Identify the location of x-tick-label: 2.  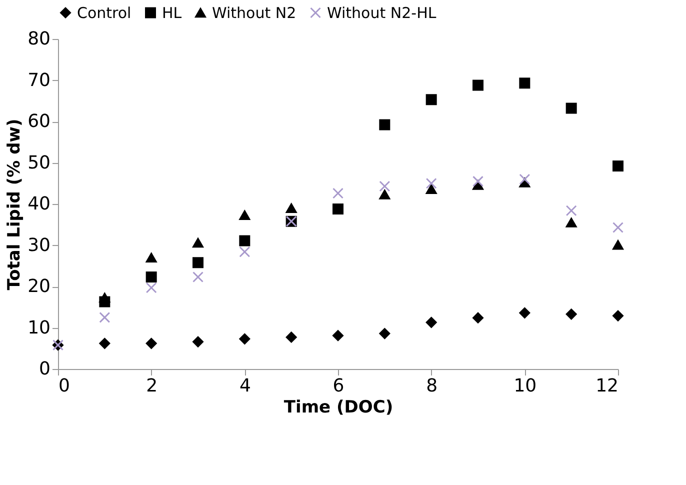
(152, 386).